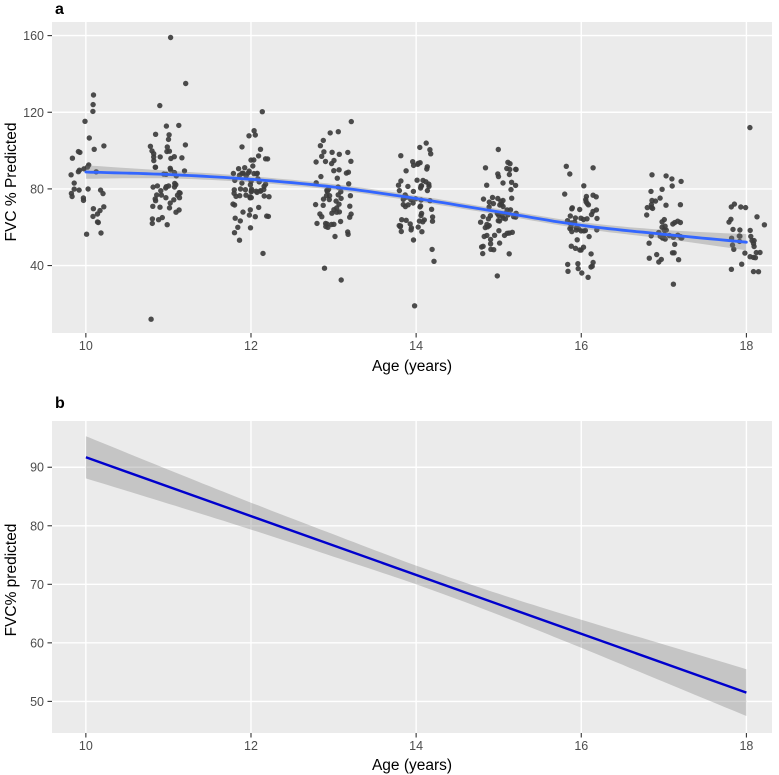 This screenshot has height=775, width=779. What do you see at coordinates (37, 189) in the screenshot?
I see `y-tick-label: 80` at bounding box center [37, 189].